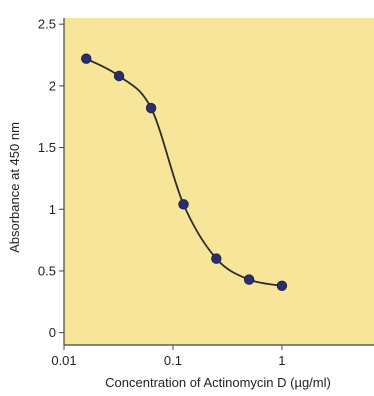 The image size is (374, 396). What do you see at coordinates (52, 85) in the screenshot?
I see `y-tick-label: 2` at bounding box center [52, 85].